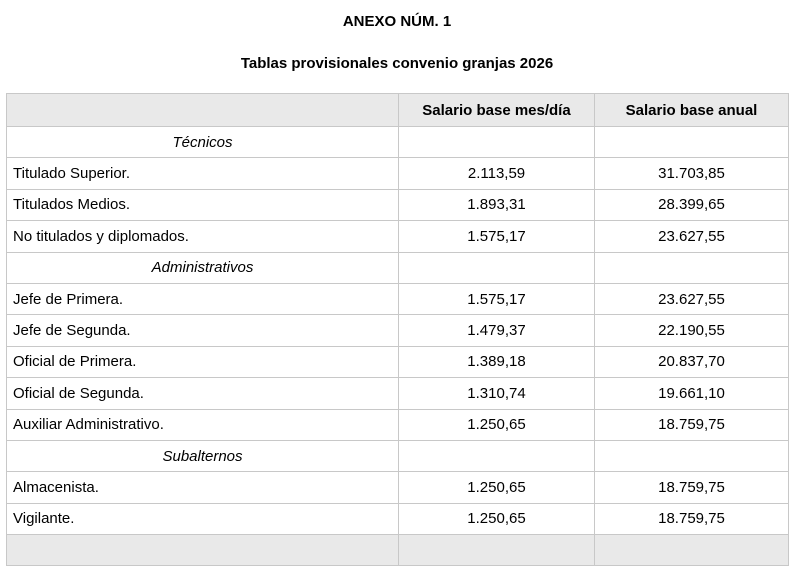 This screenshot has width=794, height=573. I want to click on annual-salary-cell: 31.703,85, so click(691, 173).